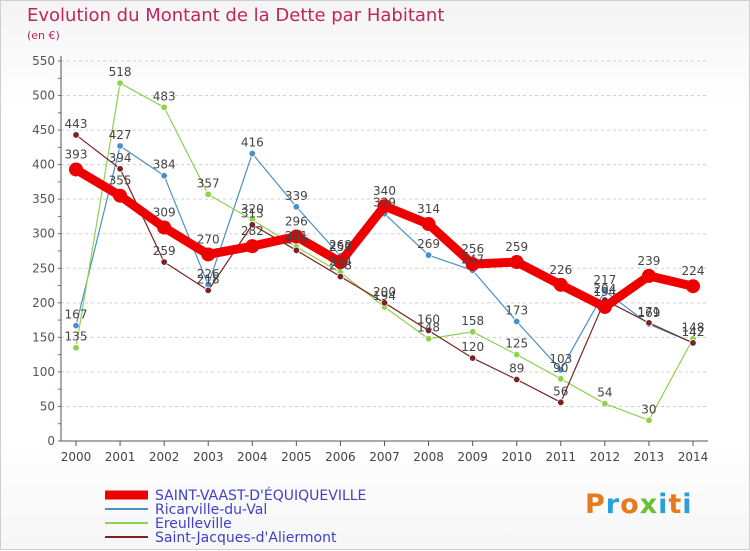 Image resolution: width=750 pixels, height=551 pixels. What do you see at coordinates (43, 268) in the screenshot?
I see `y-tick-label: 250` at bounding box center [43, 268].